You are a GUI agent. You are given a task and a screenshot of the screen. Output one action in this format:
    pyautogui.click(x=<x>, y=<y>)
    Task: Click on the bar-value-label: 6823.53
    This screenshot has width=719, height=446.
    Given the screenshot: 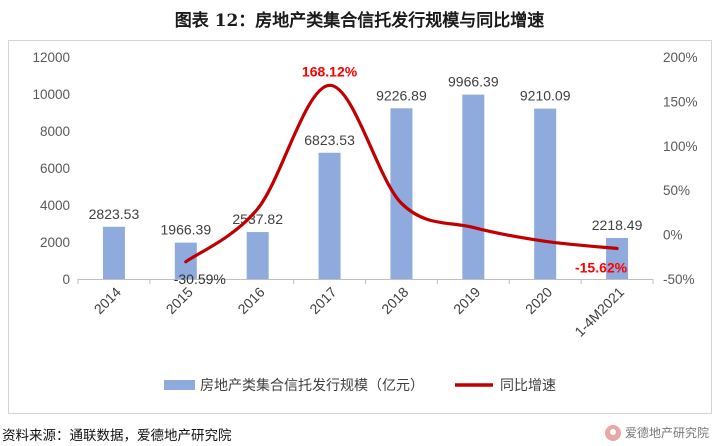 What is the action you would take?
    pyautogui.click(x=329, y=140)
    